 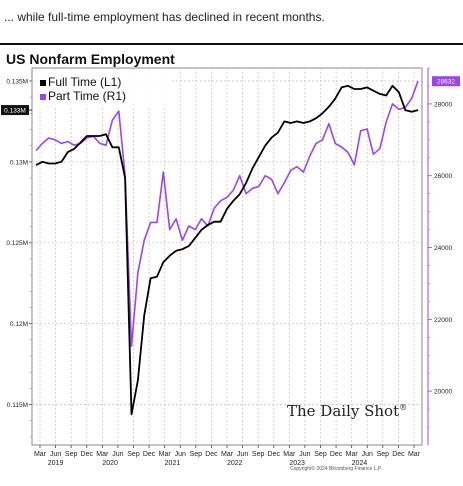 What do you see at coordinates (443, 392) in the screenshot?
I see `y-right-tick-label: 20000` at bounding box center [443, 392].